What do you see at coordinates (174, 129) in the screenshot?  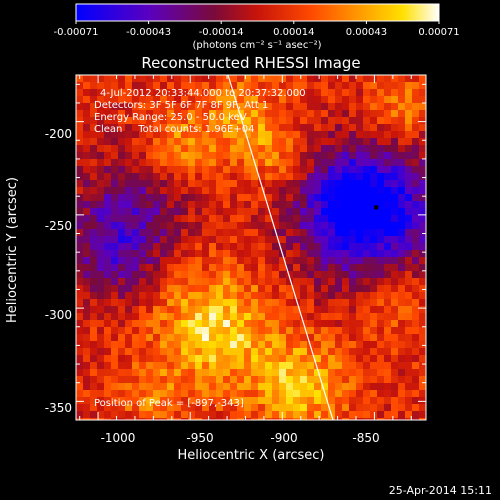 I see `info-clean-counts: Clean Total counts: 1.96E+04` at bounding box center [174, 129].